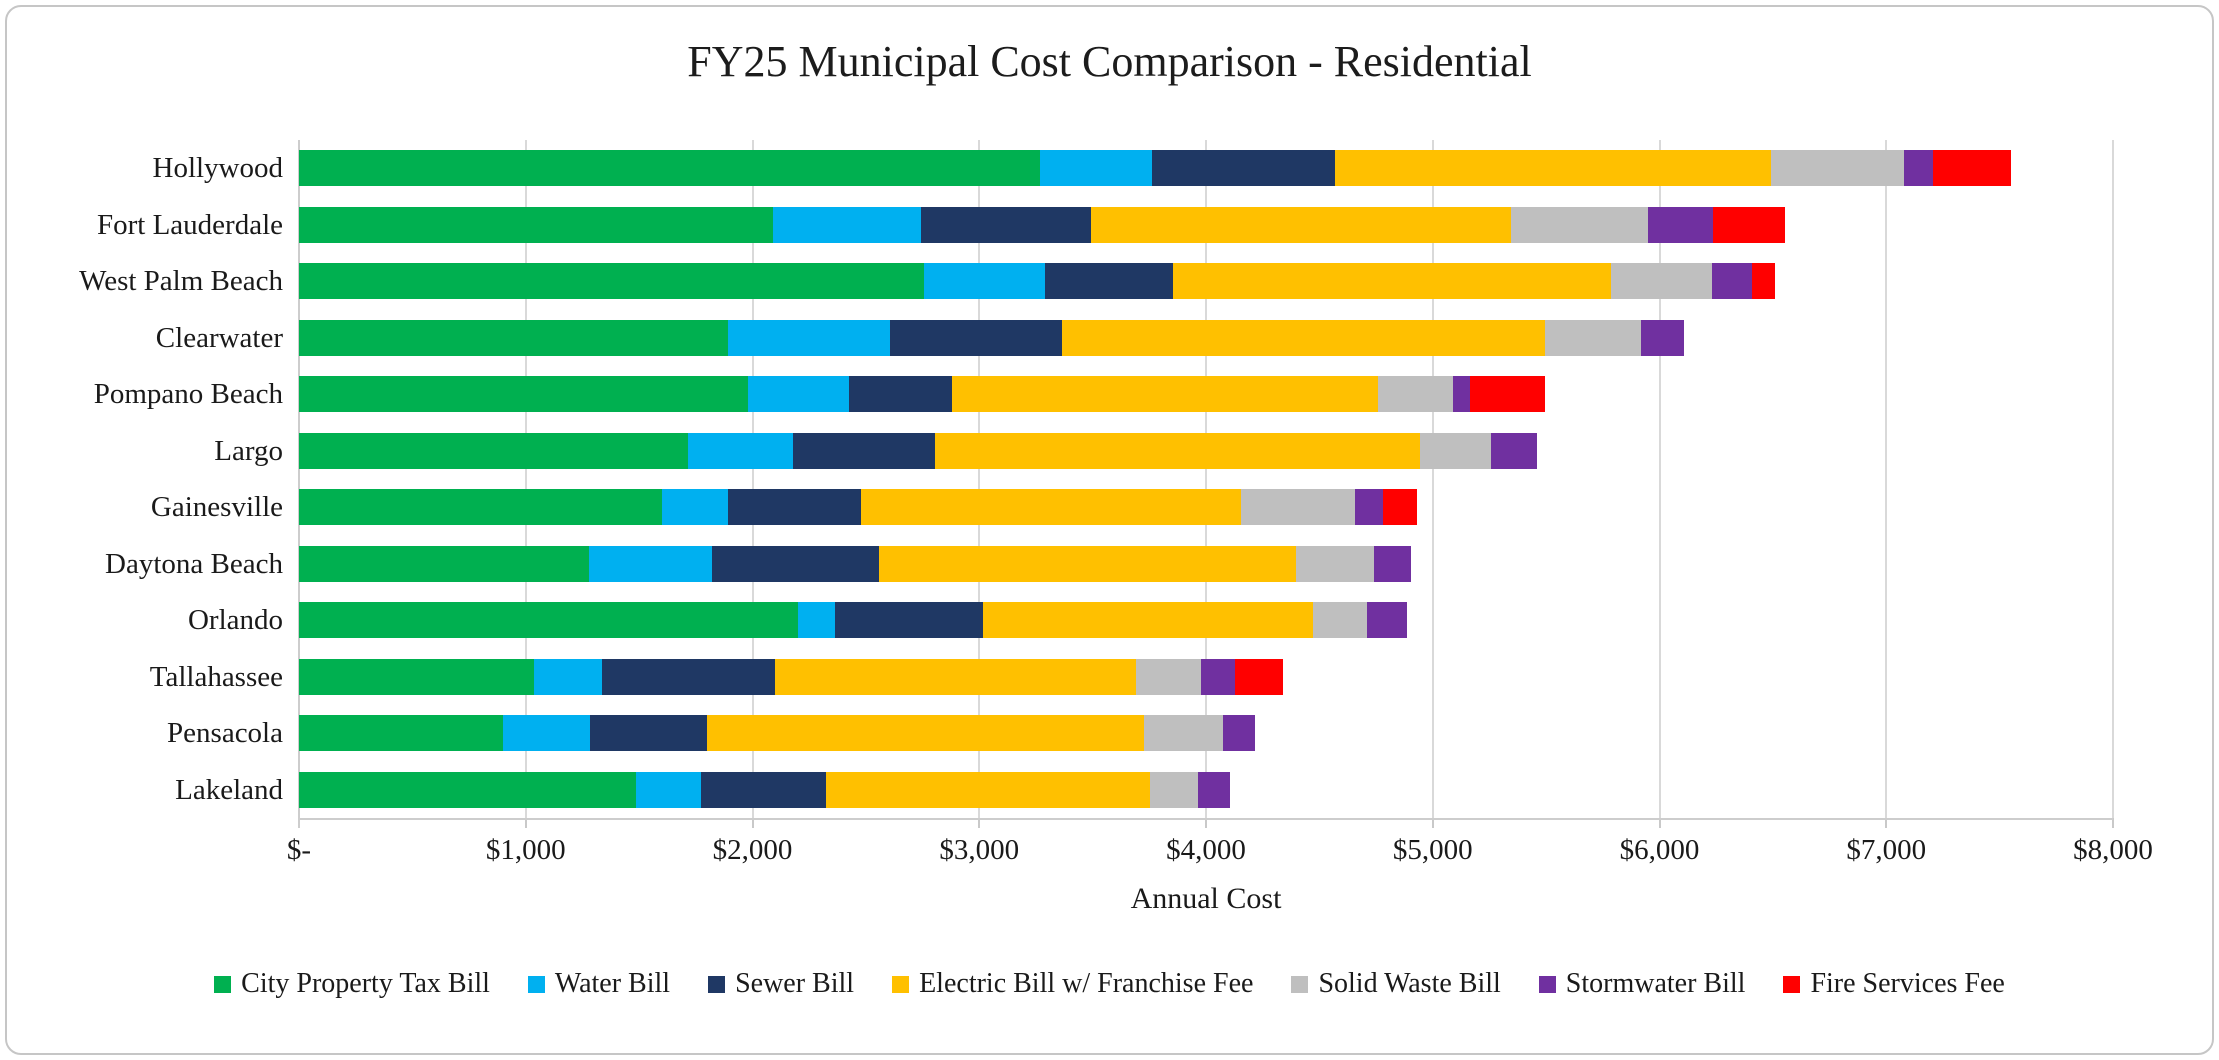 The height and width of the screenshot is (1060, 2219). Describe the element at coordinates (225, 733) in the screenshot. I see `category-label: Pensacola` at that location.